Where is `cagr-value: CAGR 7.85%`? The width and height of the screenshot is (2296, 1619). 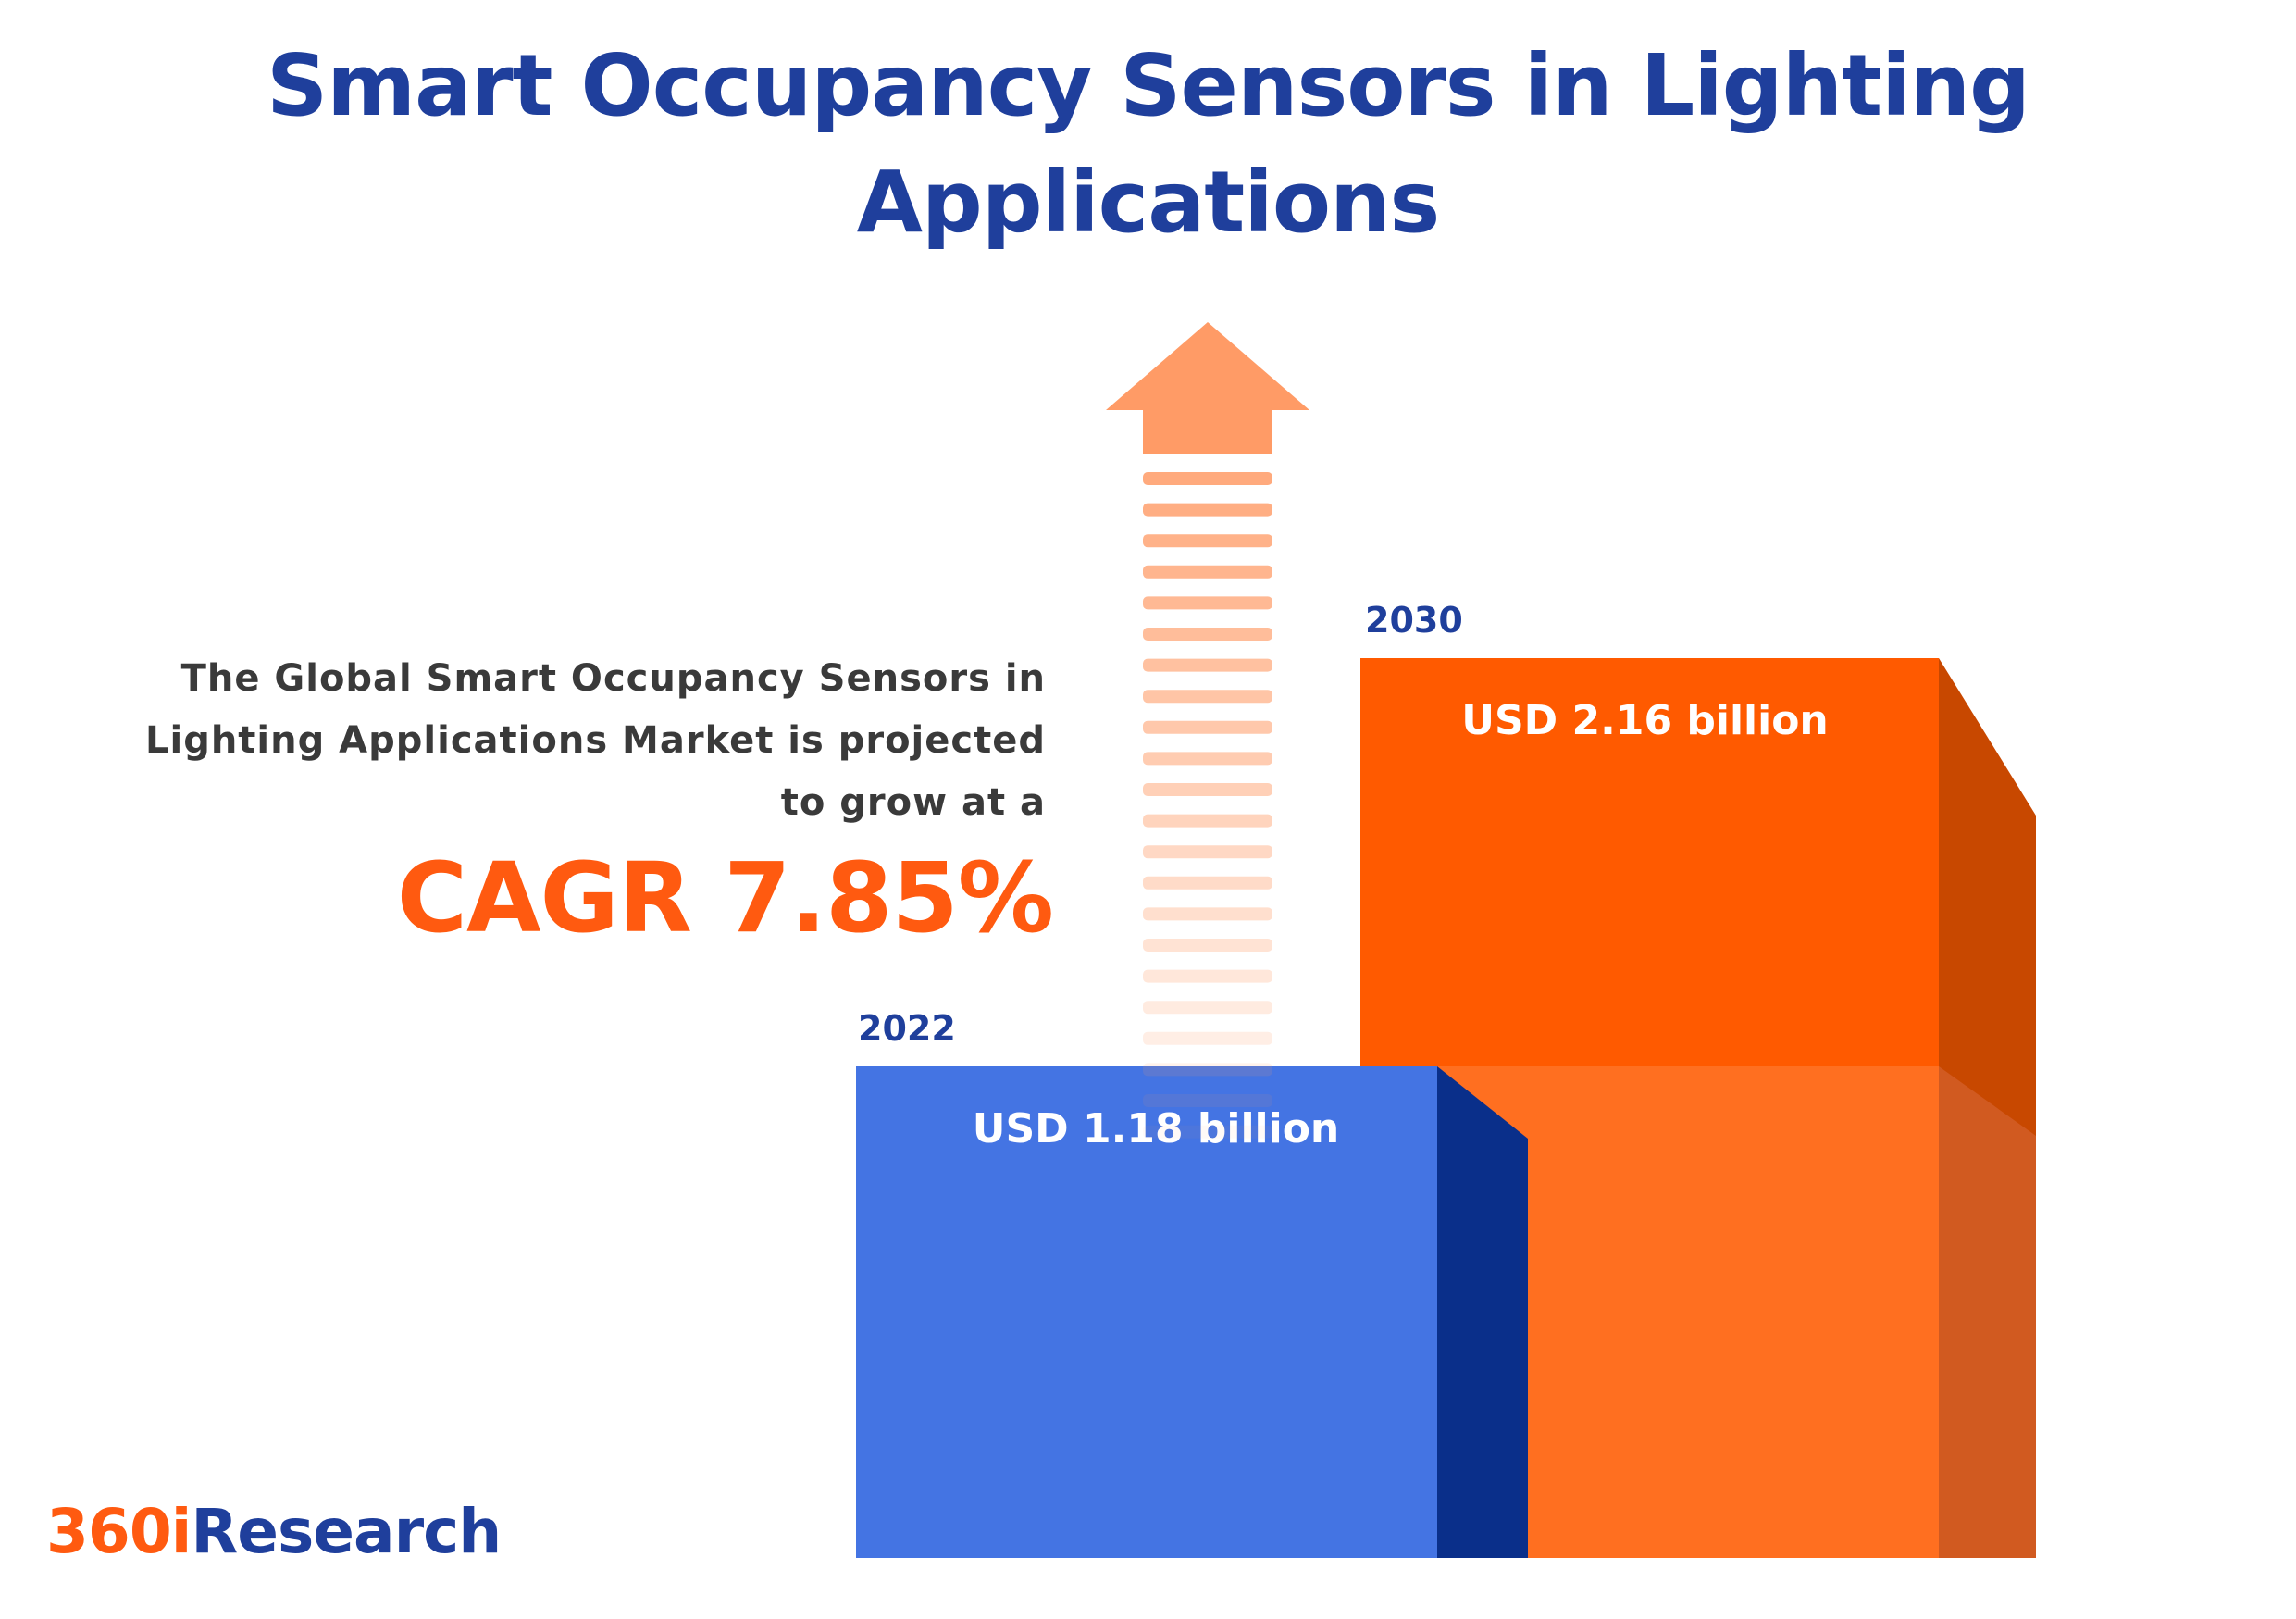
cagr-value: CAGR 7.85% is located at coordinates (725, 898).